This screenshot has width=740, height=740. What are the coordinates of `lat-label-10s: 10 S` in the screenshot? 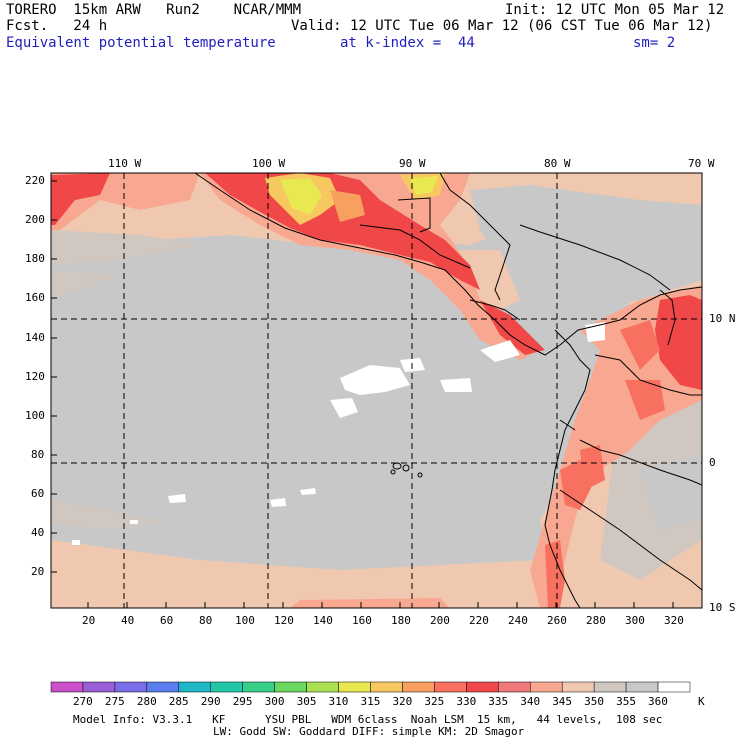 It's located at (722, 607).